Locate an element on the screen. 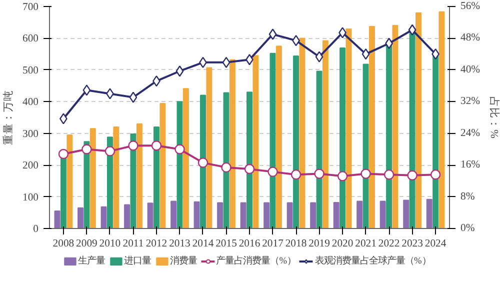 Image resolution: width=500 pixels, height=301 pixels. x-tick-label: 2018 is located at coordinates (296, 244).